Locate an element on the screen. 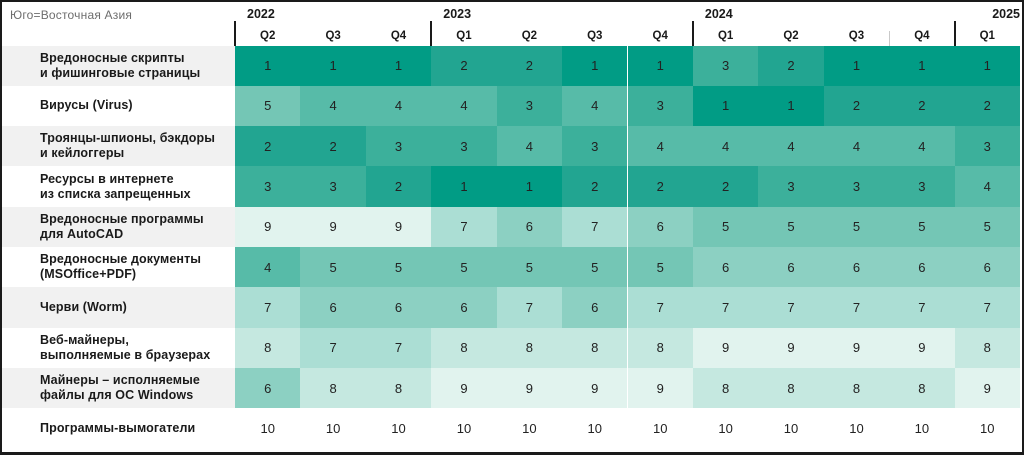 The image size is (1024, 455). row-label-line: Троянцы-шпионы, бэкдоры is located at coordinates (127, 138).